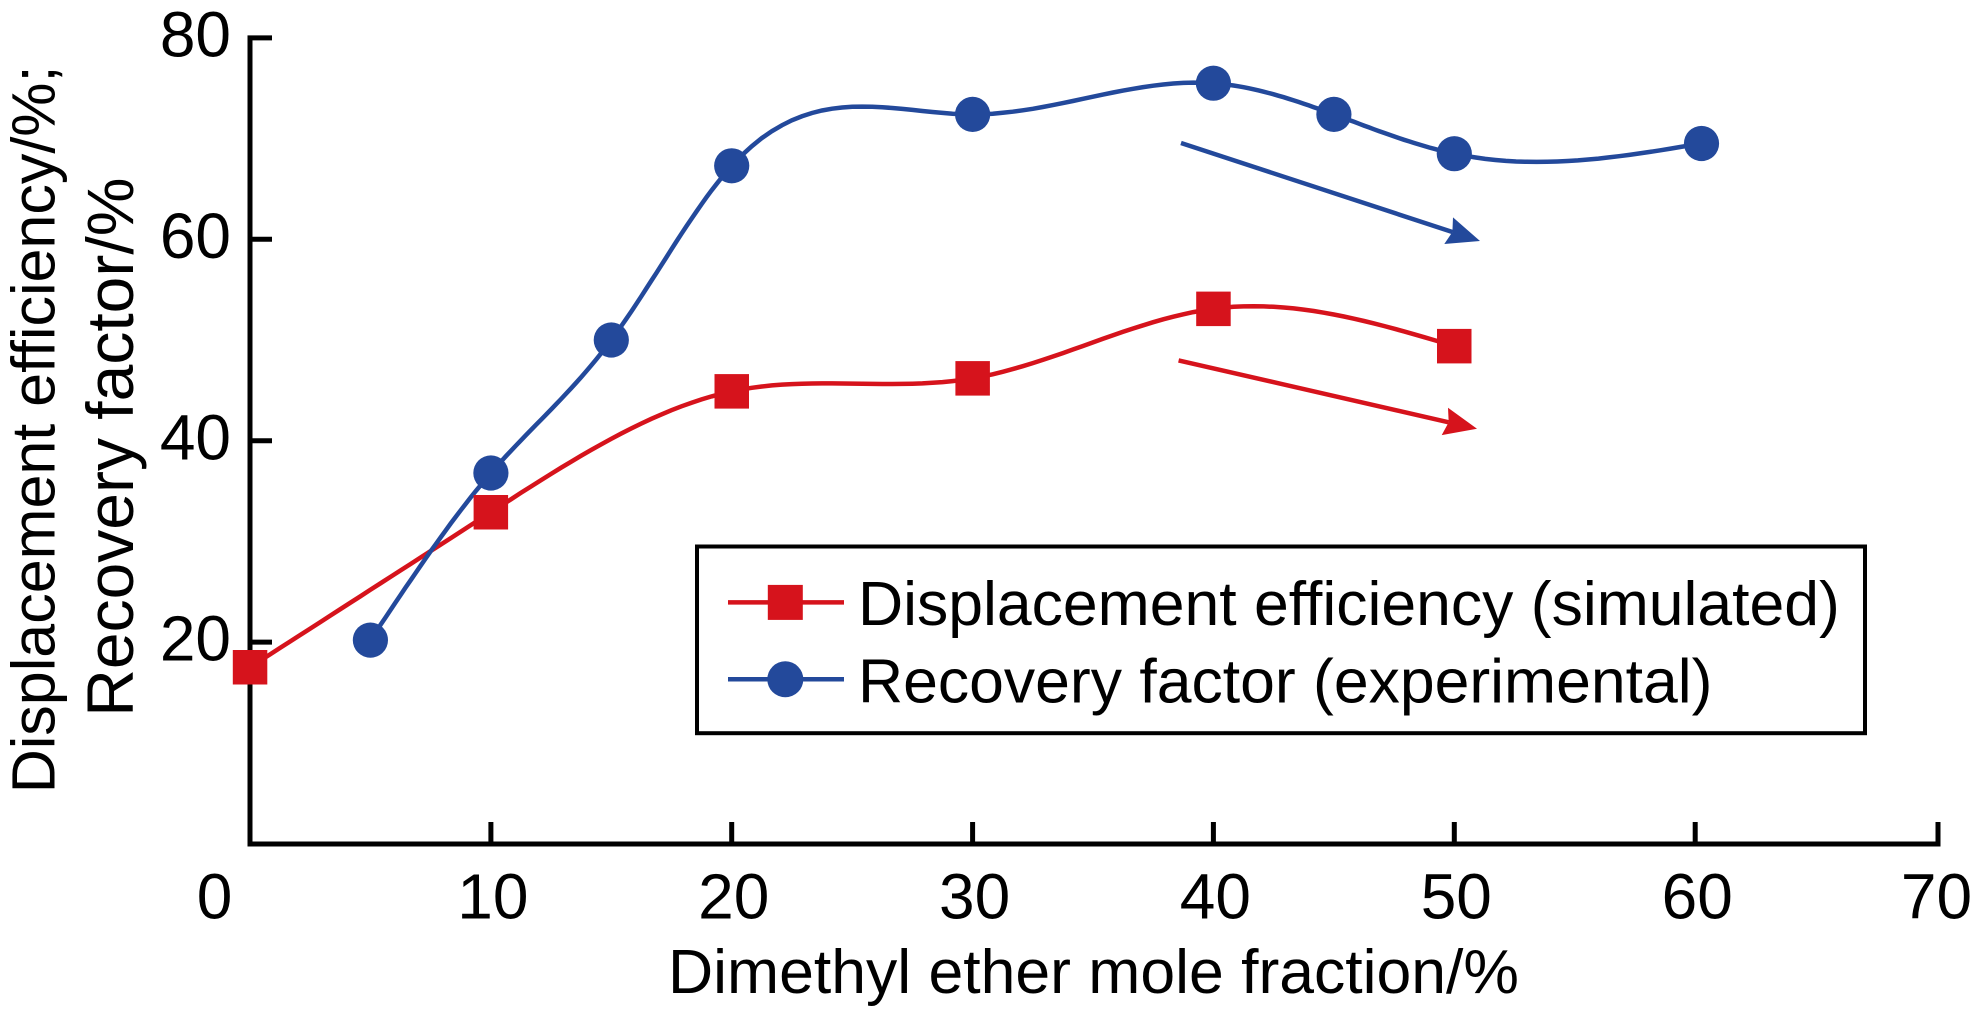  I want to click on svg-text: Recovery factor (experimental), so click(1285, 682).